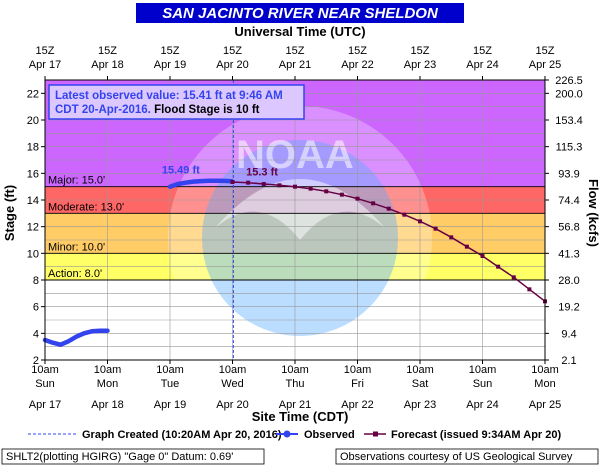 Image resolution: width=600 pixels, height=465 pixels. Describe the element at coordinates (295, 384) in the screenshot. I see `bottom-tick-label-day: Thu` at that location.